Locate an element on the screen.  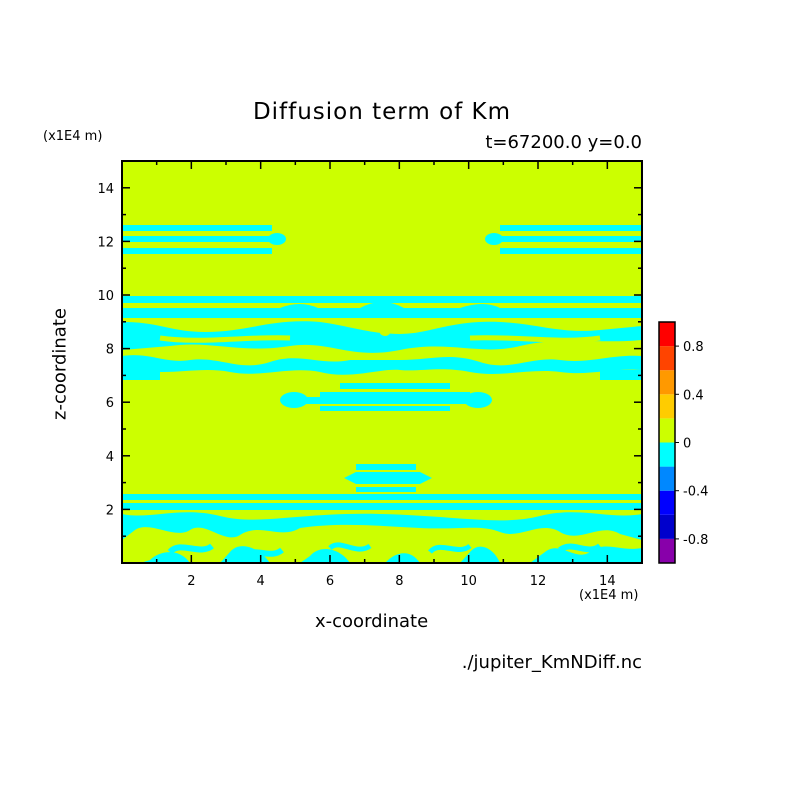
x-tick-label: 6 is located at coordinates (330, 581).